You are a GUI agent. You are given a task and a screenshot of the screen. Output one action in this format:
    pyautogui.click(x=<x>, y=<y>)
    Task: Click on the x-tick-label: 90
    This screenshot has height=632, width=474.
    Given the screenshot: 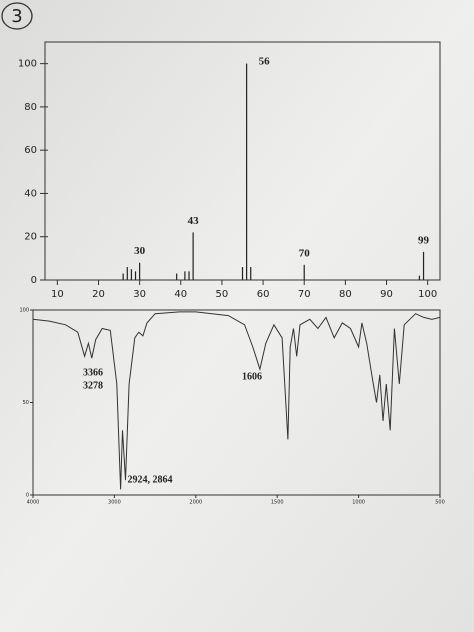 What is the action you would take?
    pyautogui.click(x=386, y=294)
    